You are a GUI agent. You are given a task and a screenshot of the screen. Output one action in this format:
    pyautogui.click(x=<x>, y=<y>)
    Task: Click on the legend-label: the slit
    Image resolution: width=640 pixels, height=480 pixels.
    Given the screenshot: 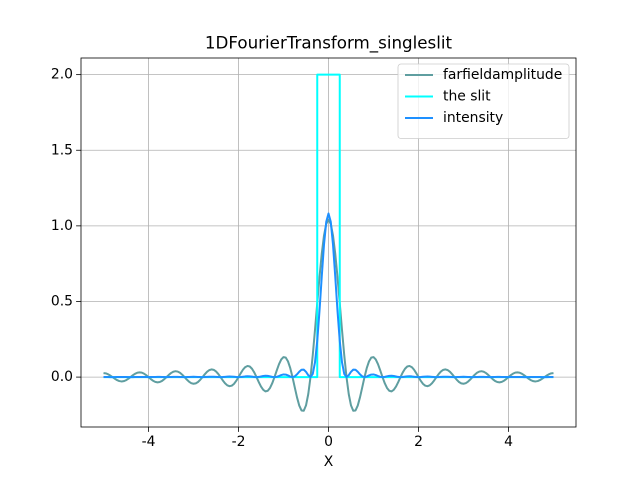 What is the action you would take?
    pyautogui.click(x=467, y=97)
    